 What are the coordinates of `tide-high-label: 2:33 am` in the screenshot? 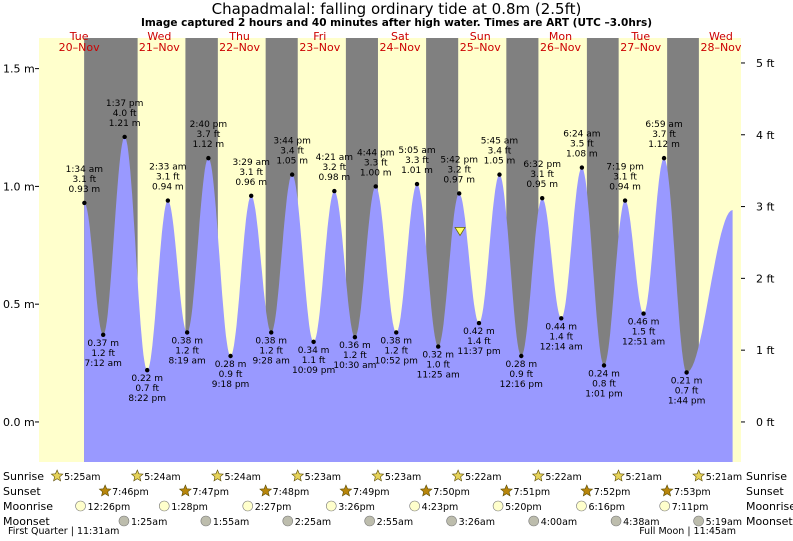 It's located at (167, 168).